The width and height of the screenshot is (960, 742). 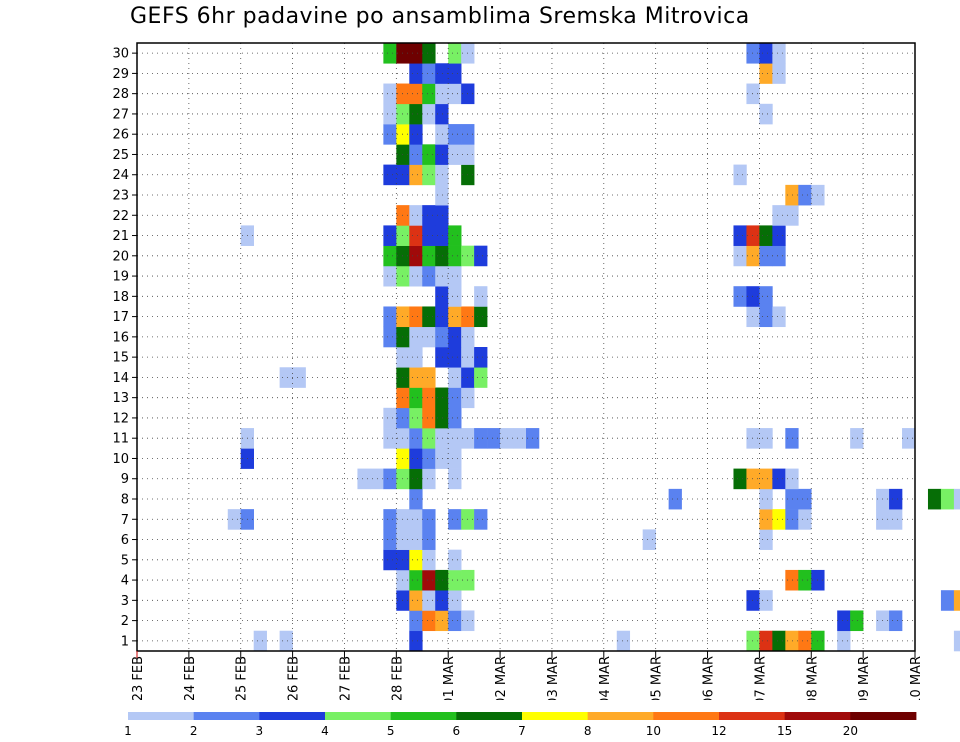 What do you see at coordinates (588, 731) in the screenshot?
I see `legend-label: 8` at bounding box center [588, 731].